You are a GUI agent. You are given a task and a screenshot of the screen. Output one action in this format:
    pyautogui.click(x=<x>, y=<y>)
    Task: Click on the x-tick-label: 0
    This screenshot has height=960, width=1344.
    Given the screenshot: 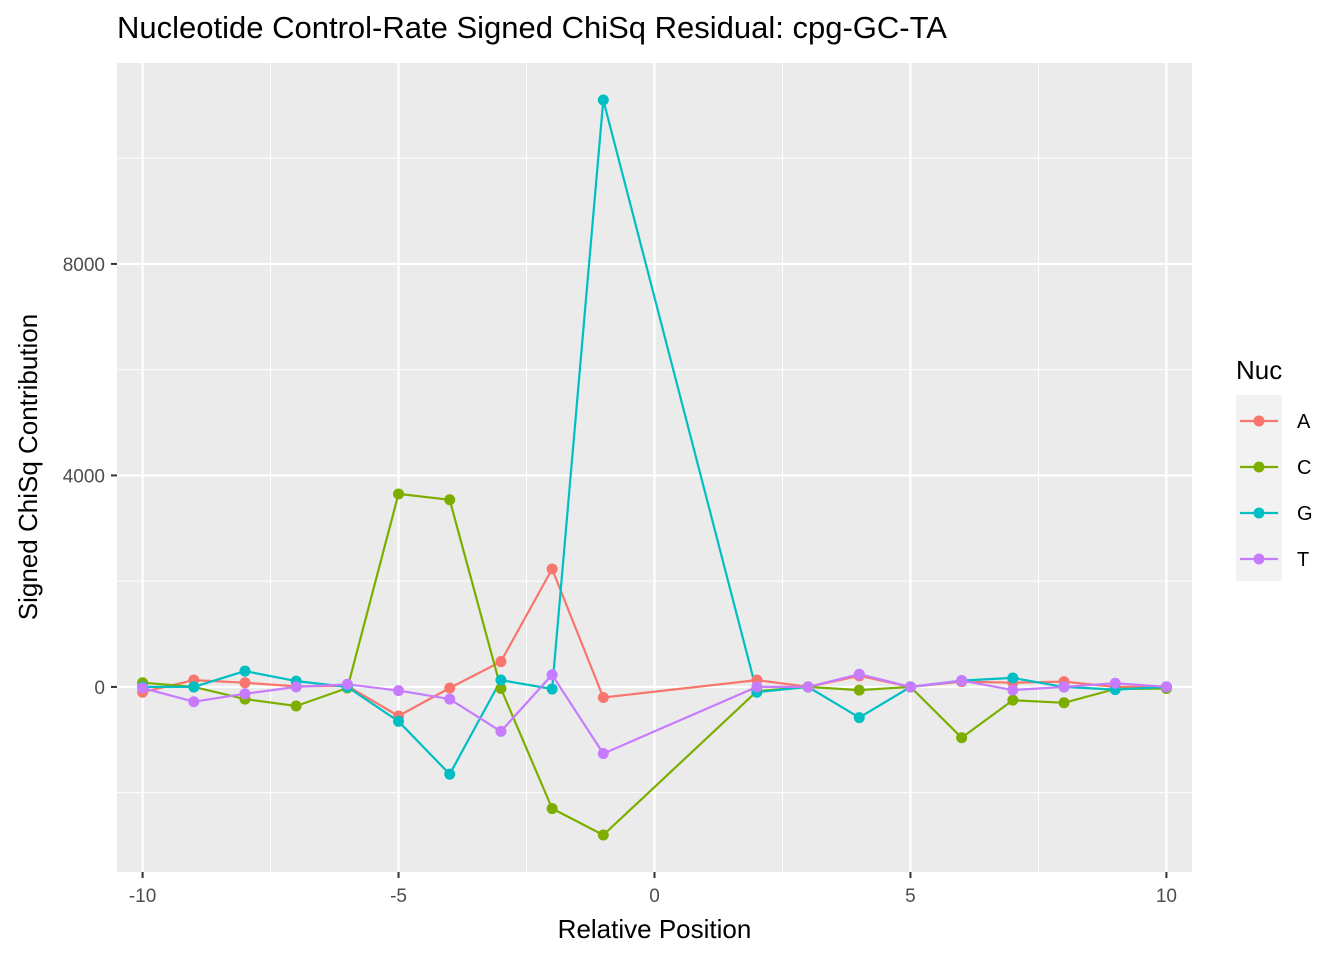 What is the action you would take?
    pyautogui.click(x=654, y=896)
    